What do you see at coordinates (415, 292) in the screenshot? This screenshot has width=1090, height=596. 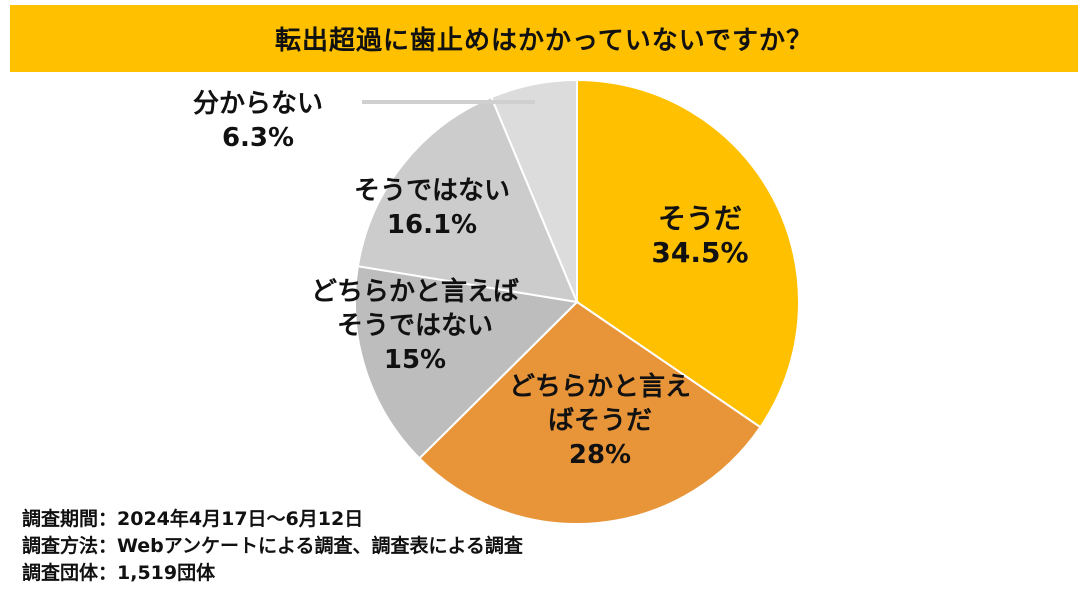 I see `slice-label-2: どちらかと言えば` at bounding box center [415, 292].